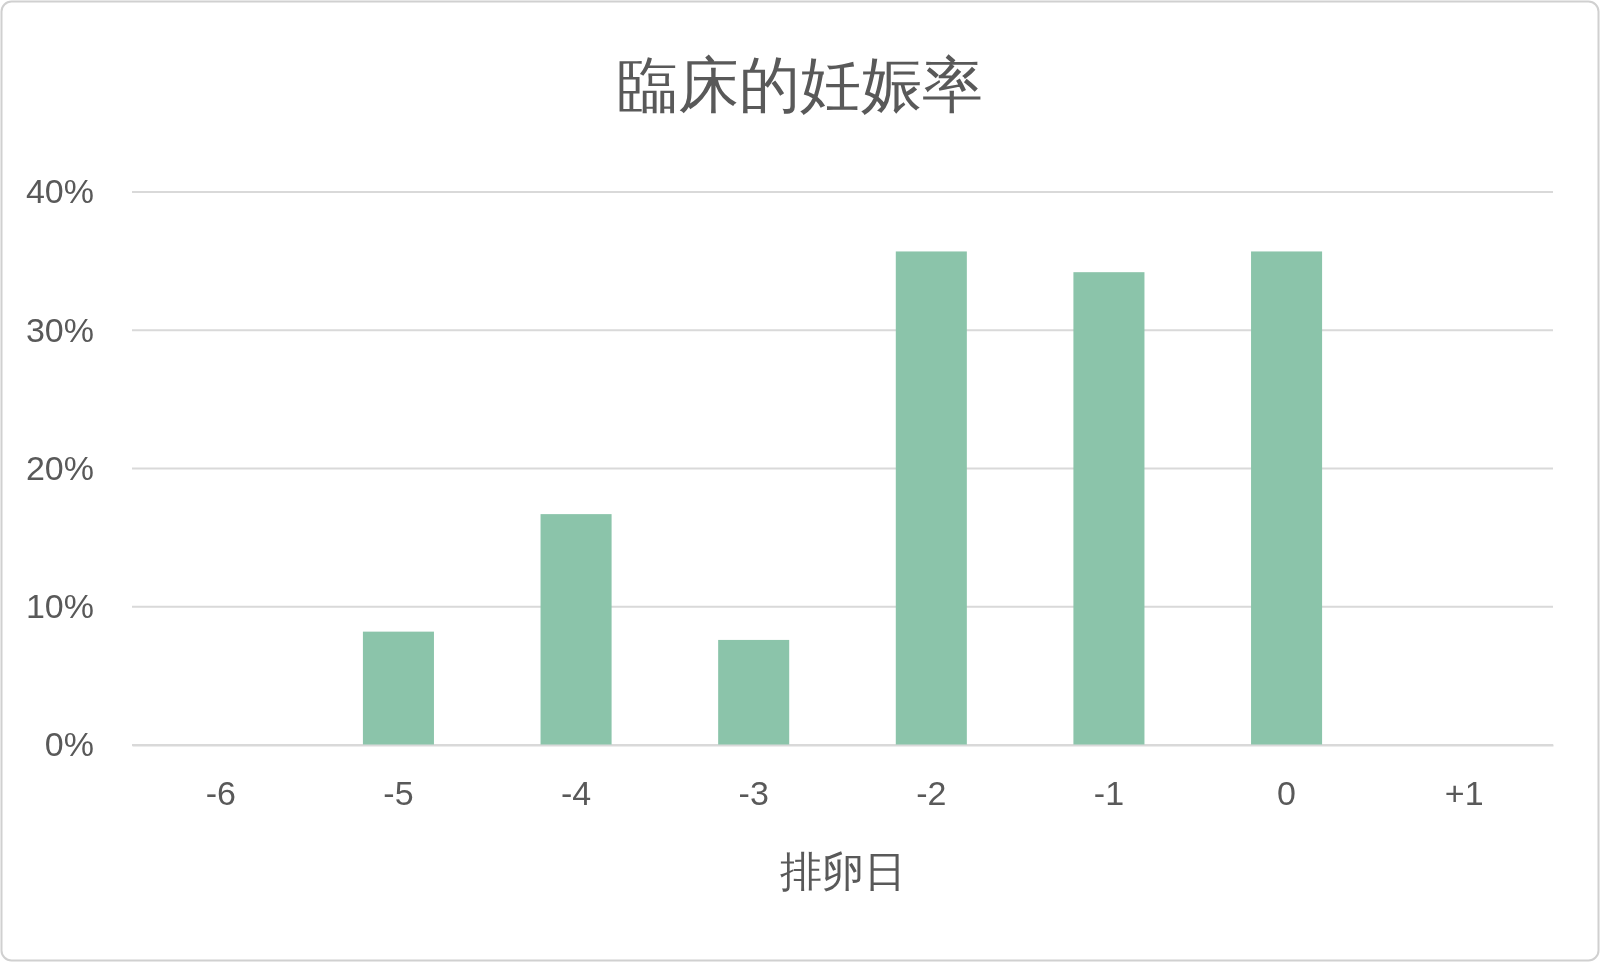 The height and width of the screenshot is (962, 1600). What do you see at coordinates (398, 793) in the screenshot?
I see `x-tick-label: -5` at bounding box center [398, 793].